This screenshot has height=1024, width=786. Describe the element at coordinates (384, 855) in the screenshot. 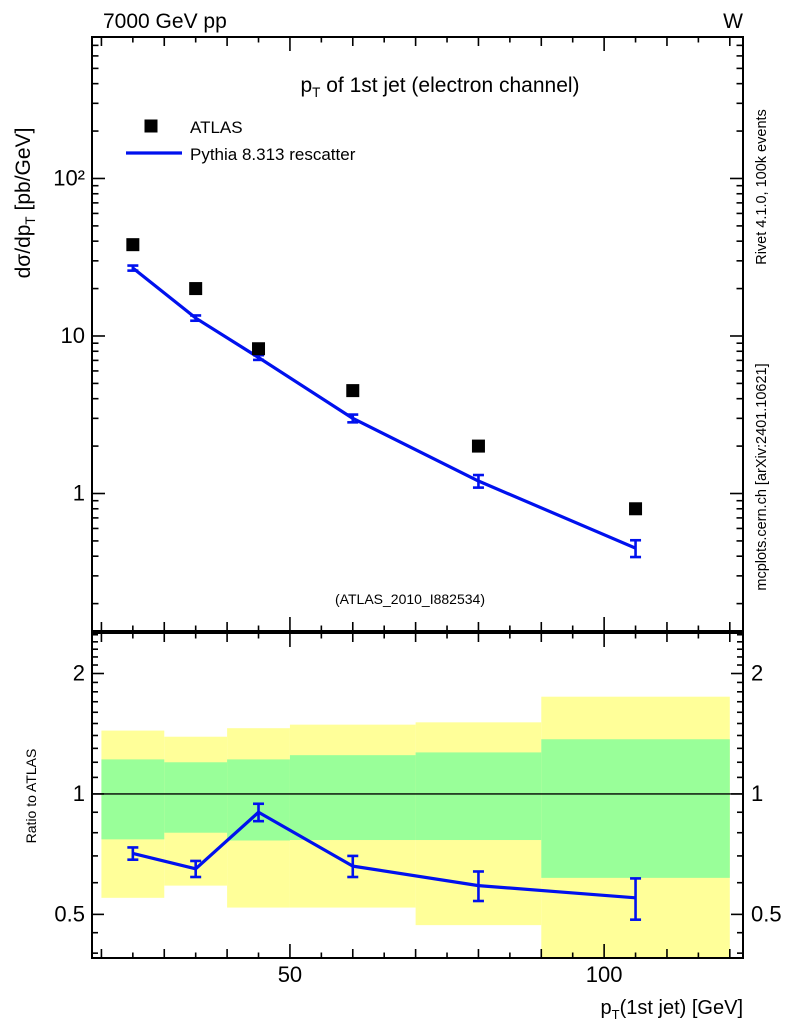

I see `mc-curve` at that location.